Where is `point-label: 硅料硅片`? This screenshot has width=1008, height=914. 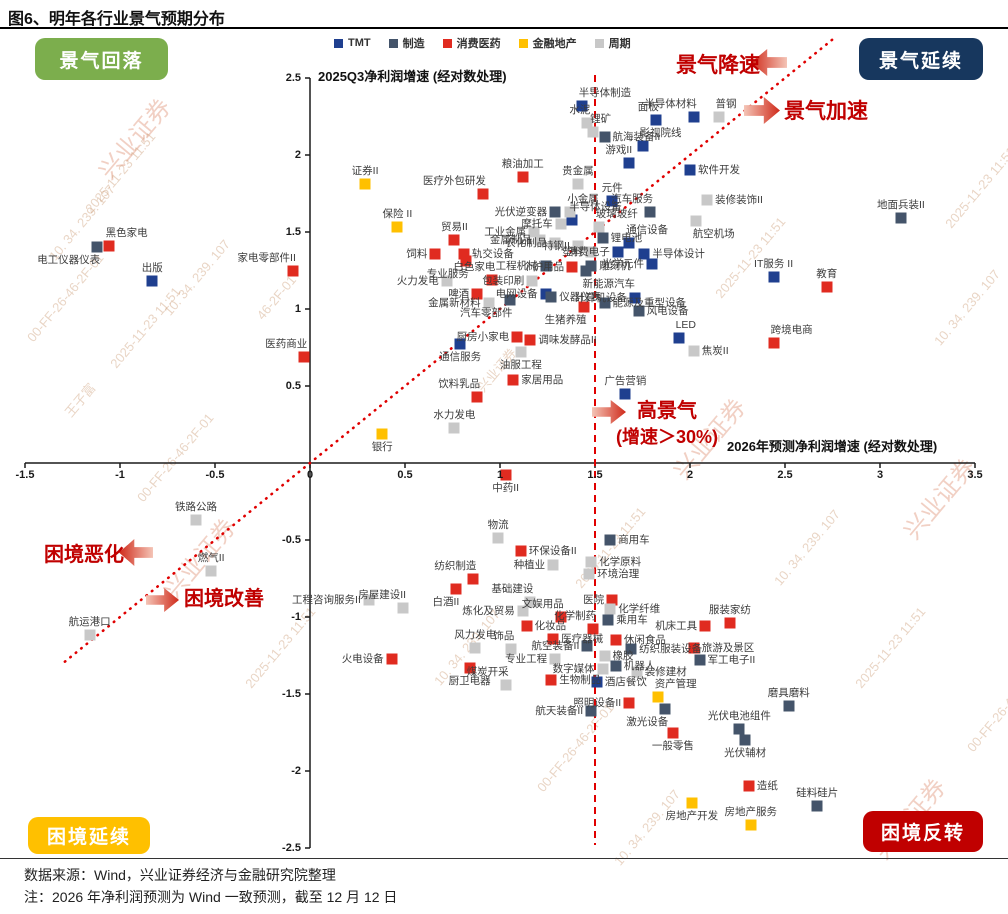 point-label: 硅料硅片 is located at coordinates (817, 793).